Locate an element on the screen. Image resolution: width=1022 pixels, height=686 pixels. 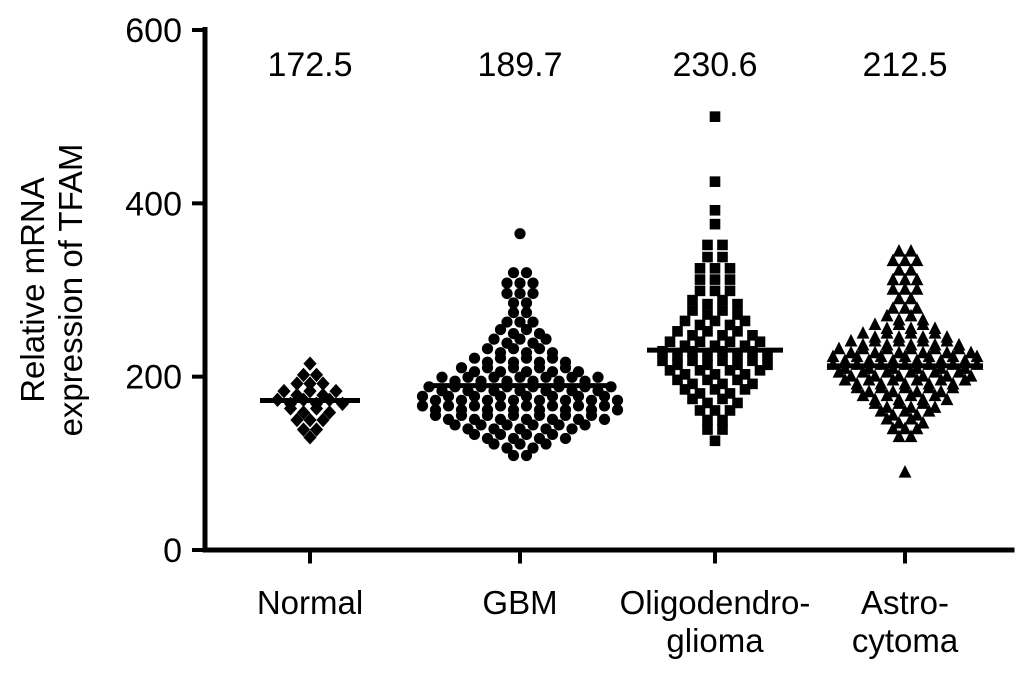
x-axis-group-label: GBM is located at coordinates (519, 602).